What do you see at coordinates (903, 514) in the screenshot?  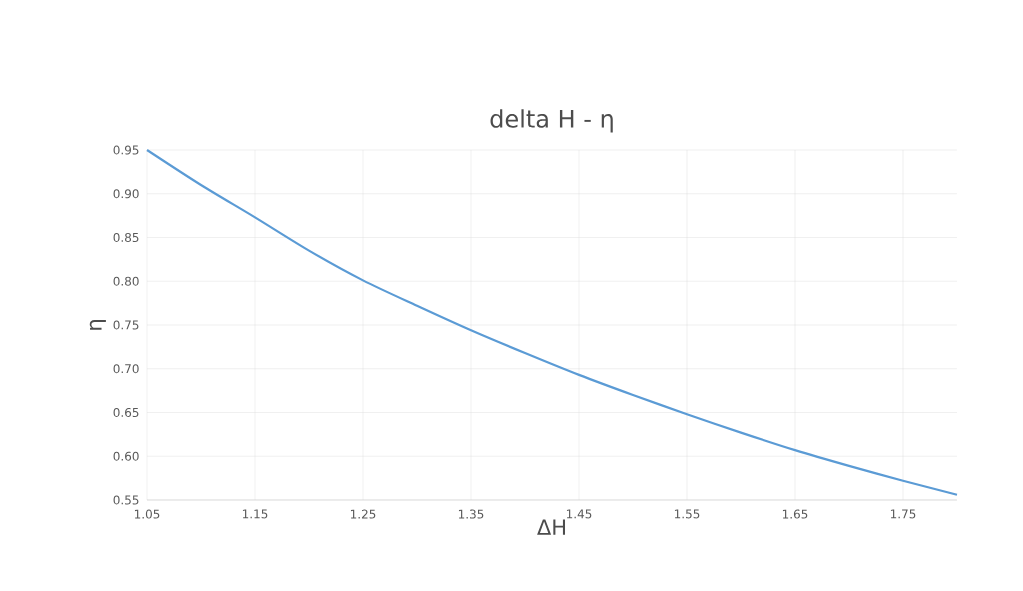 I see `x-tick-label: 1.75` at bounding box center [903, 514].